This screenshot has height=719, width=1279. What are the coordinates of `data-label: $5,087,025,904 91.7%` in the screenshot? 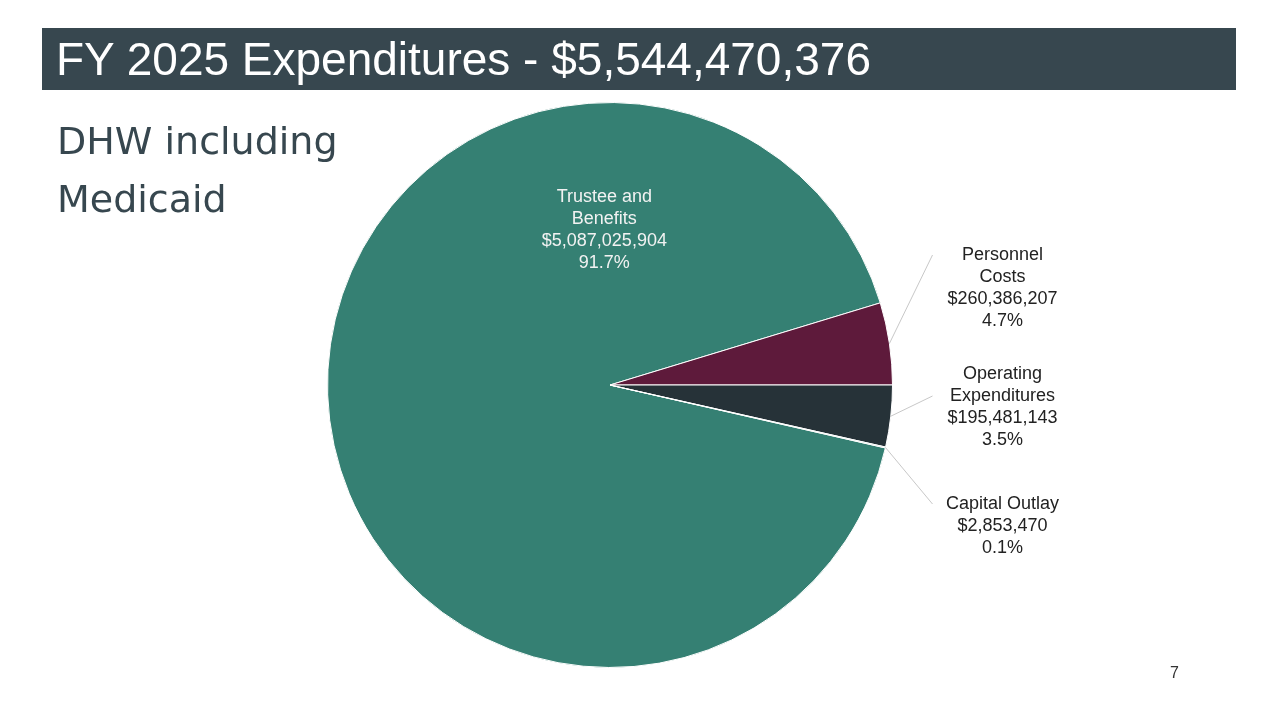 It's located at (604, 250).